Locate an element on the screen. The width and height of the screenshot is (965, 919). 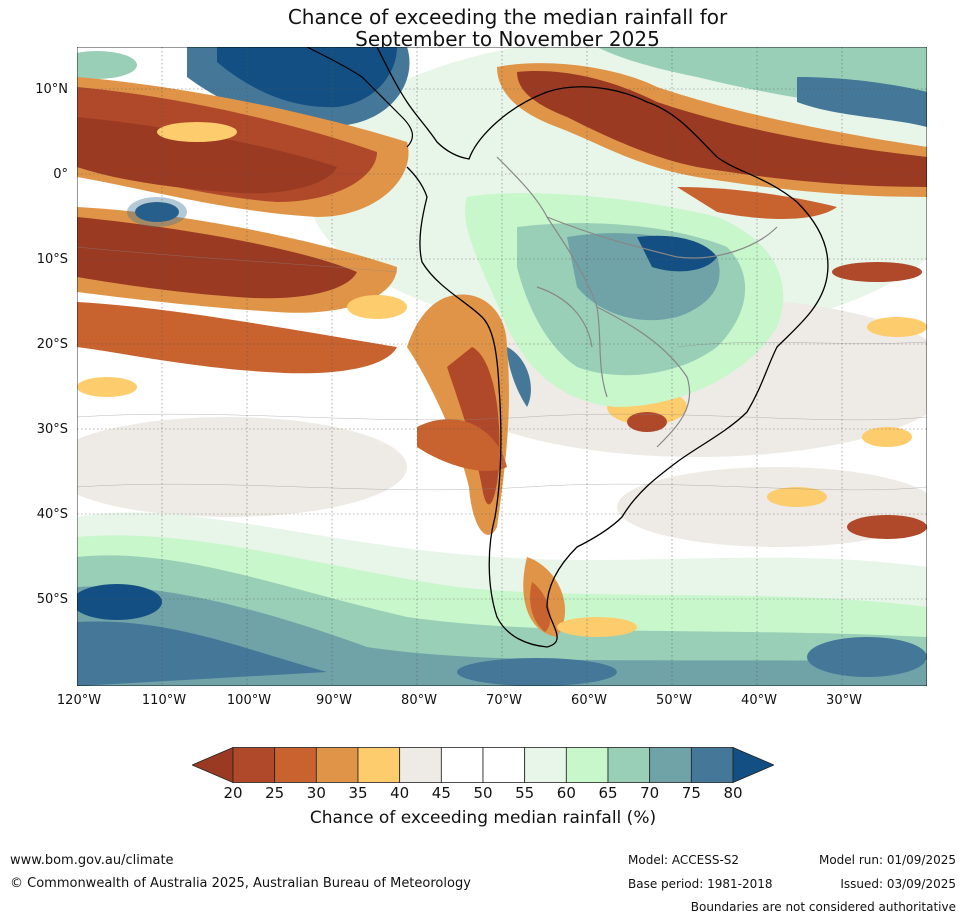
colorbar-extension-low is located at coordinates (213, 765).